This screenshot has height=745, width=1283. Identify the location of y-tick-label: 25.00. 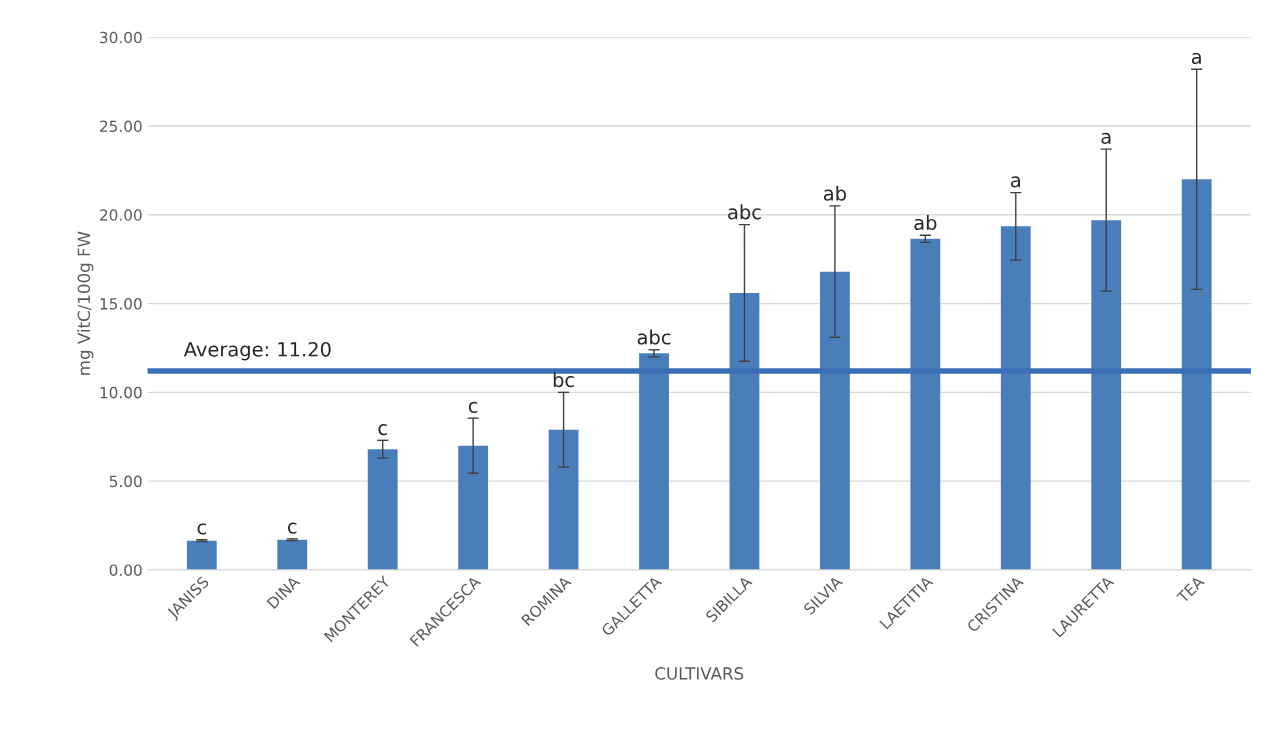
(121, 126).